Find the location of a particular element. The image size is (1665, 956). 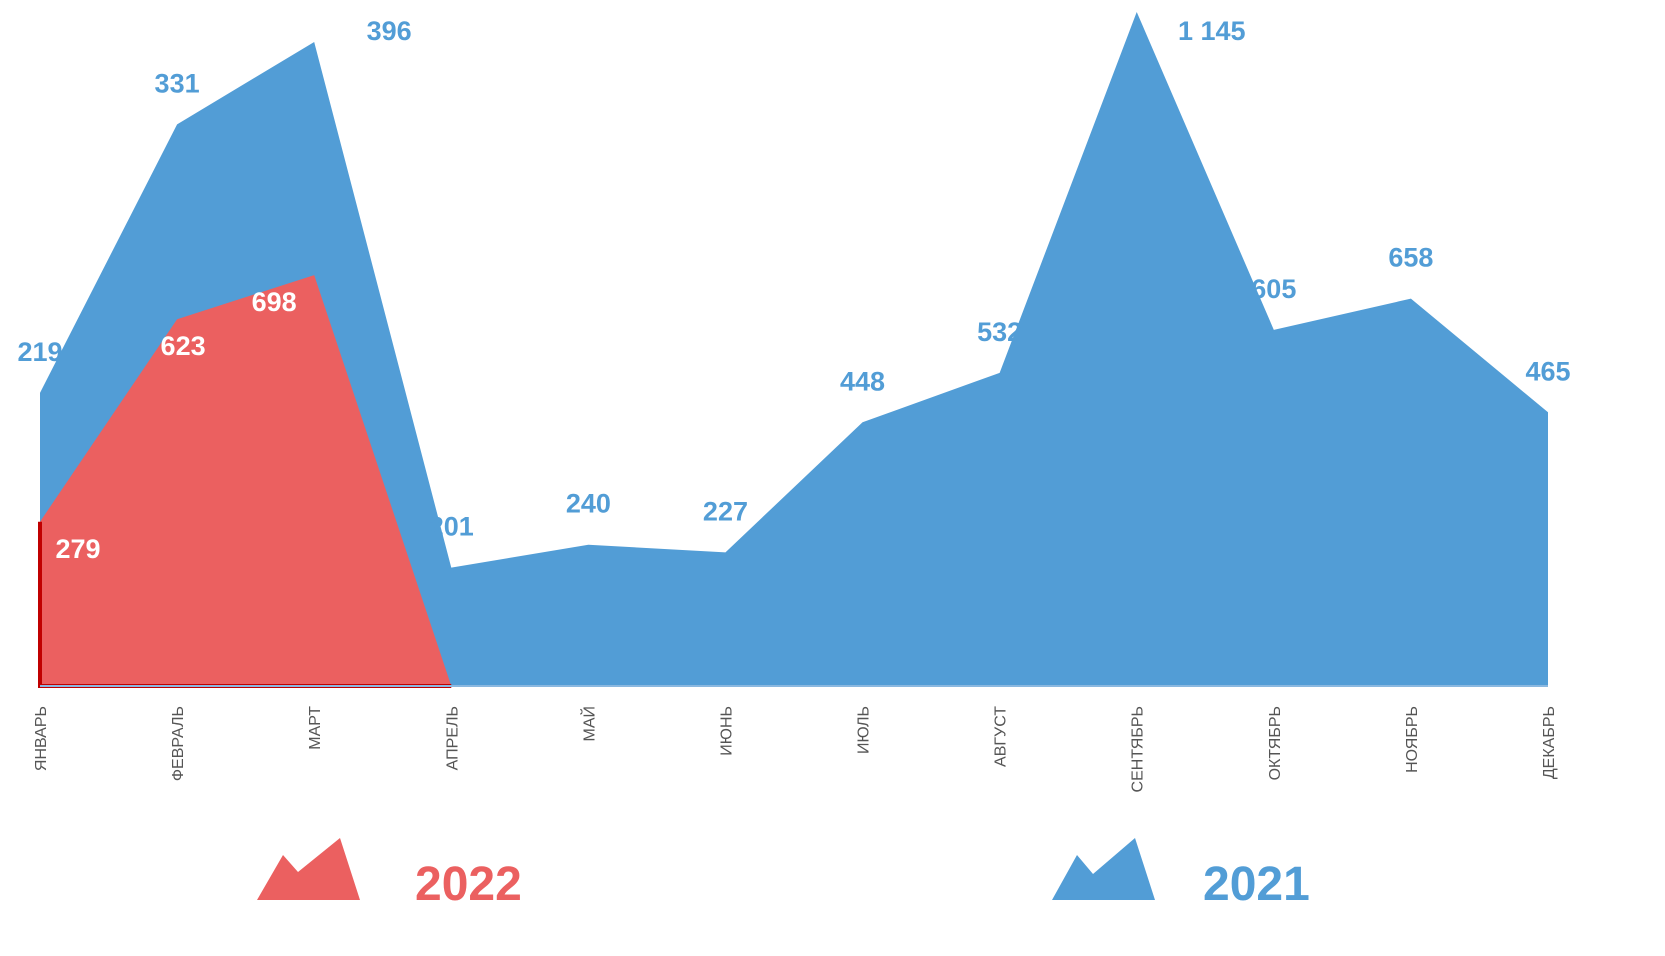

value-label: 698 is located at coordinates (274, 302).